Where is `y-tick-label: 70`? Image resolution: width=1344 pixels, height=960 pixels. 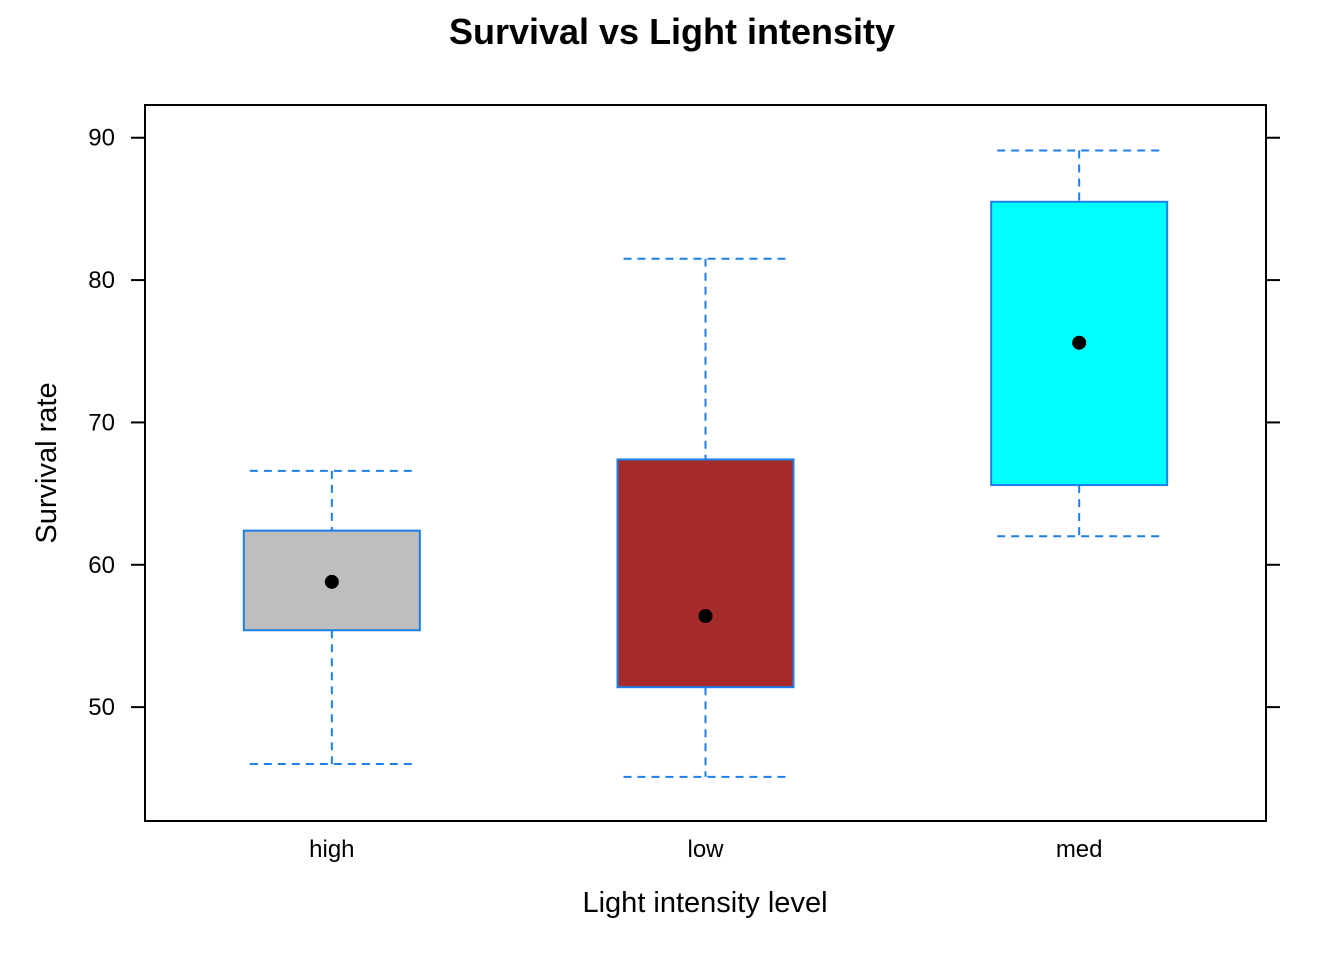
y-tick-label: 70 is located at coordinates (101, 422).